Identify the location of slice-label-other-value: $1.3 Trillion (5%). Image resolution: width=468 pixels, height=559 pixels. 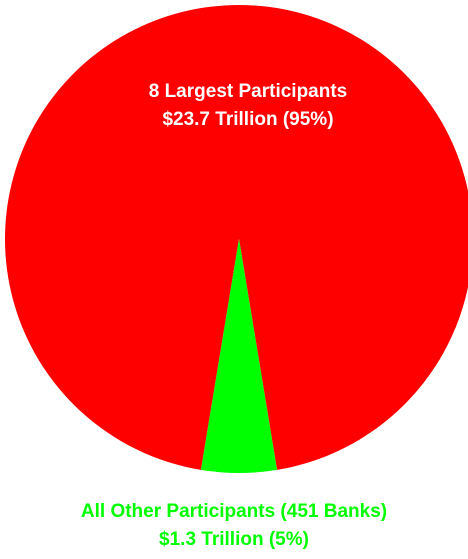
(234, 539).